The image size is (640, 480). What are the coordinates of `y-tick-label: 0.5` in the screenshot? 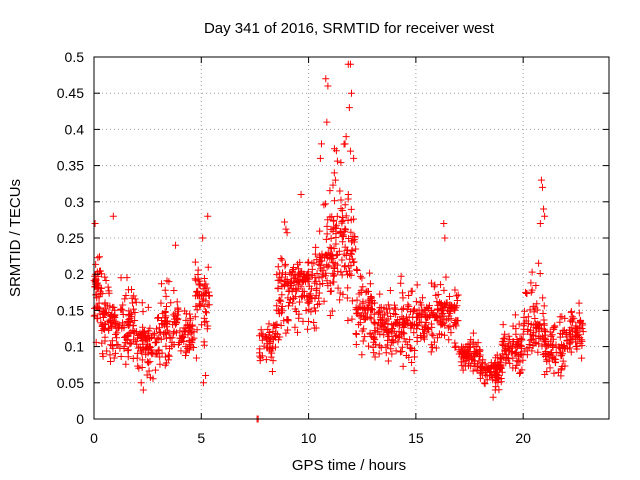 It's located at (75, 57).